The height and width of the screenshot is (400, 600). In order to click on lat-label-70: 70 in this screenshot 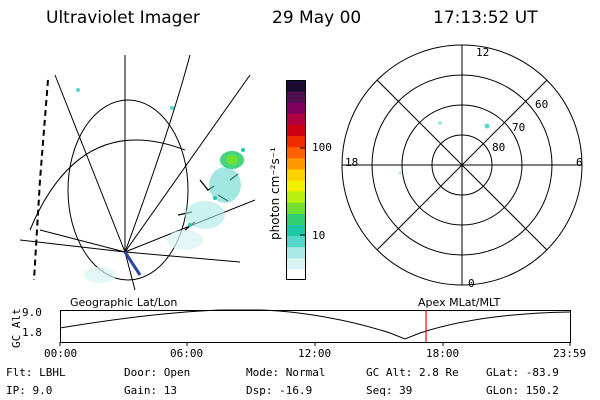, I will do `click(519, 127)`.